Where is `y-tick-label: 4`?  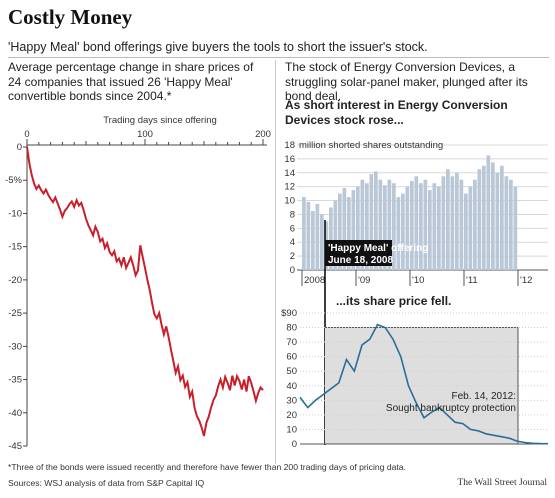
y-tick-label: 4 is located at coordinates (292, 242).